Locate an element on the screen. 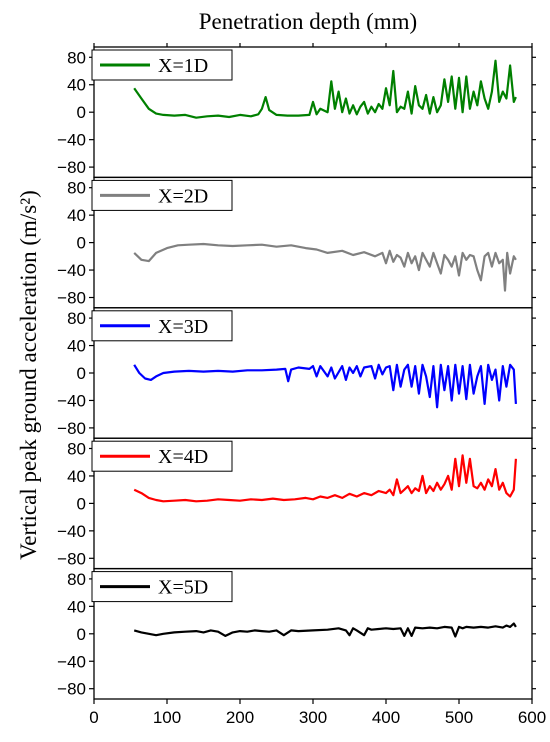  x-tick-label: 300 is located at coordinates (313, 717).